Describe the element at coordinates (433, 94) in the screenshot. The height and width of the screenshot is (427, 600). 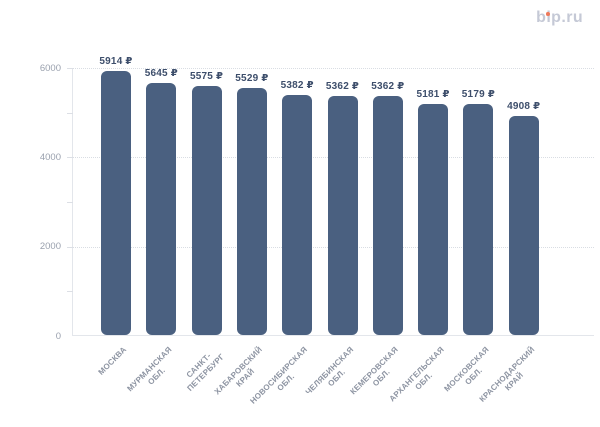
I see `bar-value-label: 5181 ₽` at that location.